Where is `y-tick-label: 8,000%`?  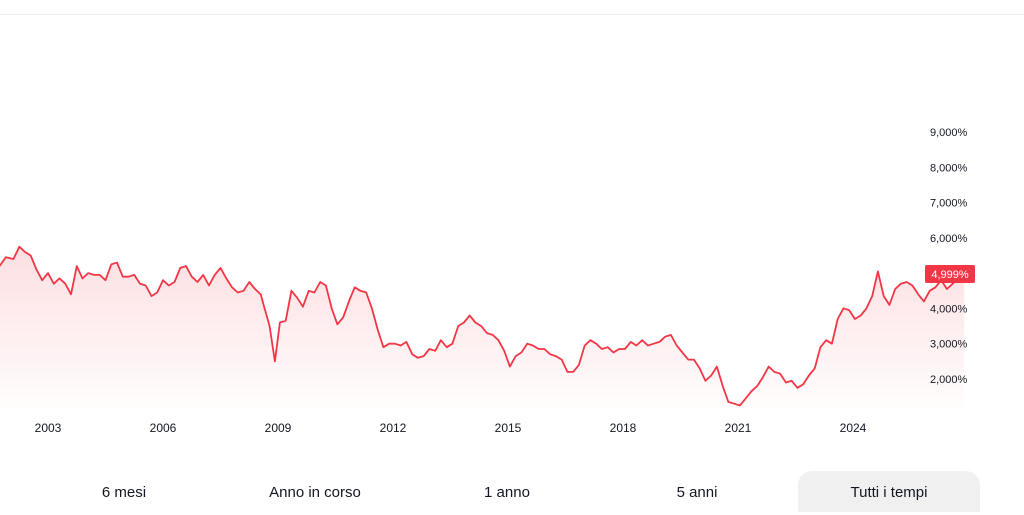 y-tick-label: 8,000% is located at coordinates (949, 168).